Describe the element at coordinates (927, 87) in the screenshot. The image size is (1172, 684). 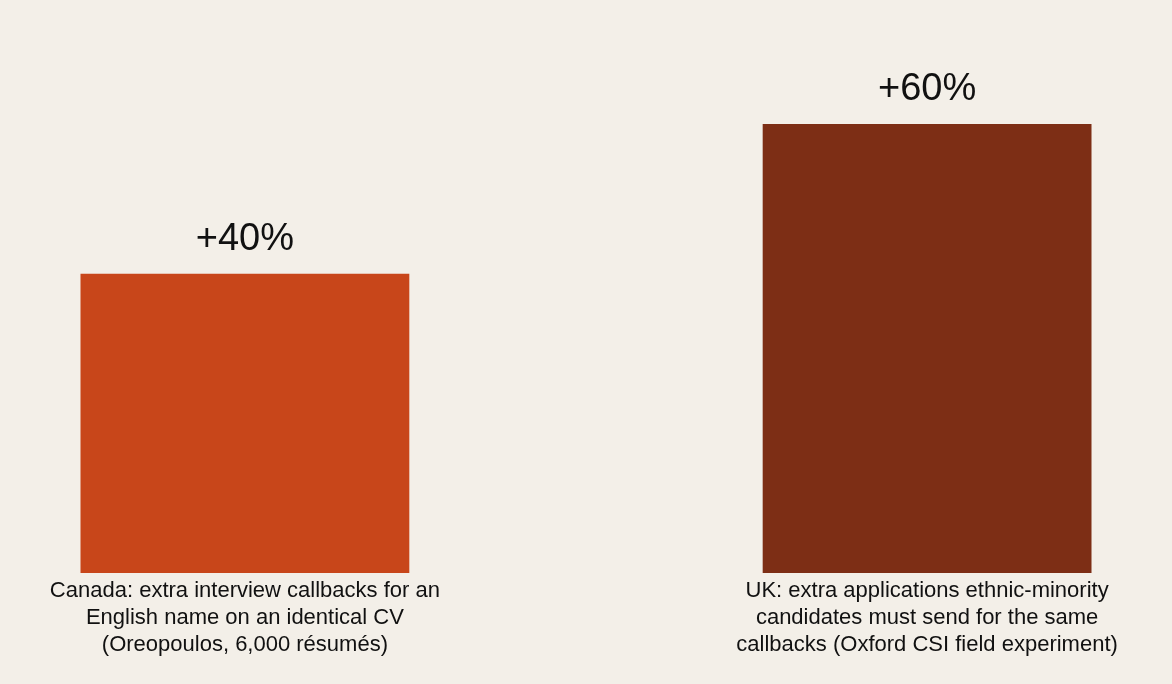
I see `data-label: +60%` at that location.